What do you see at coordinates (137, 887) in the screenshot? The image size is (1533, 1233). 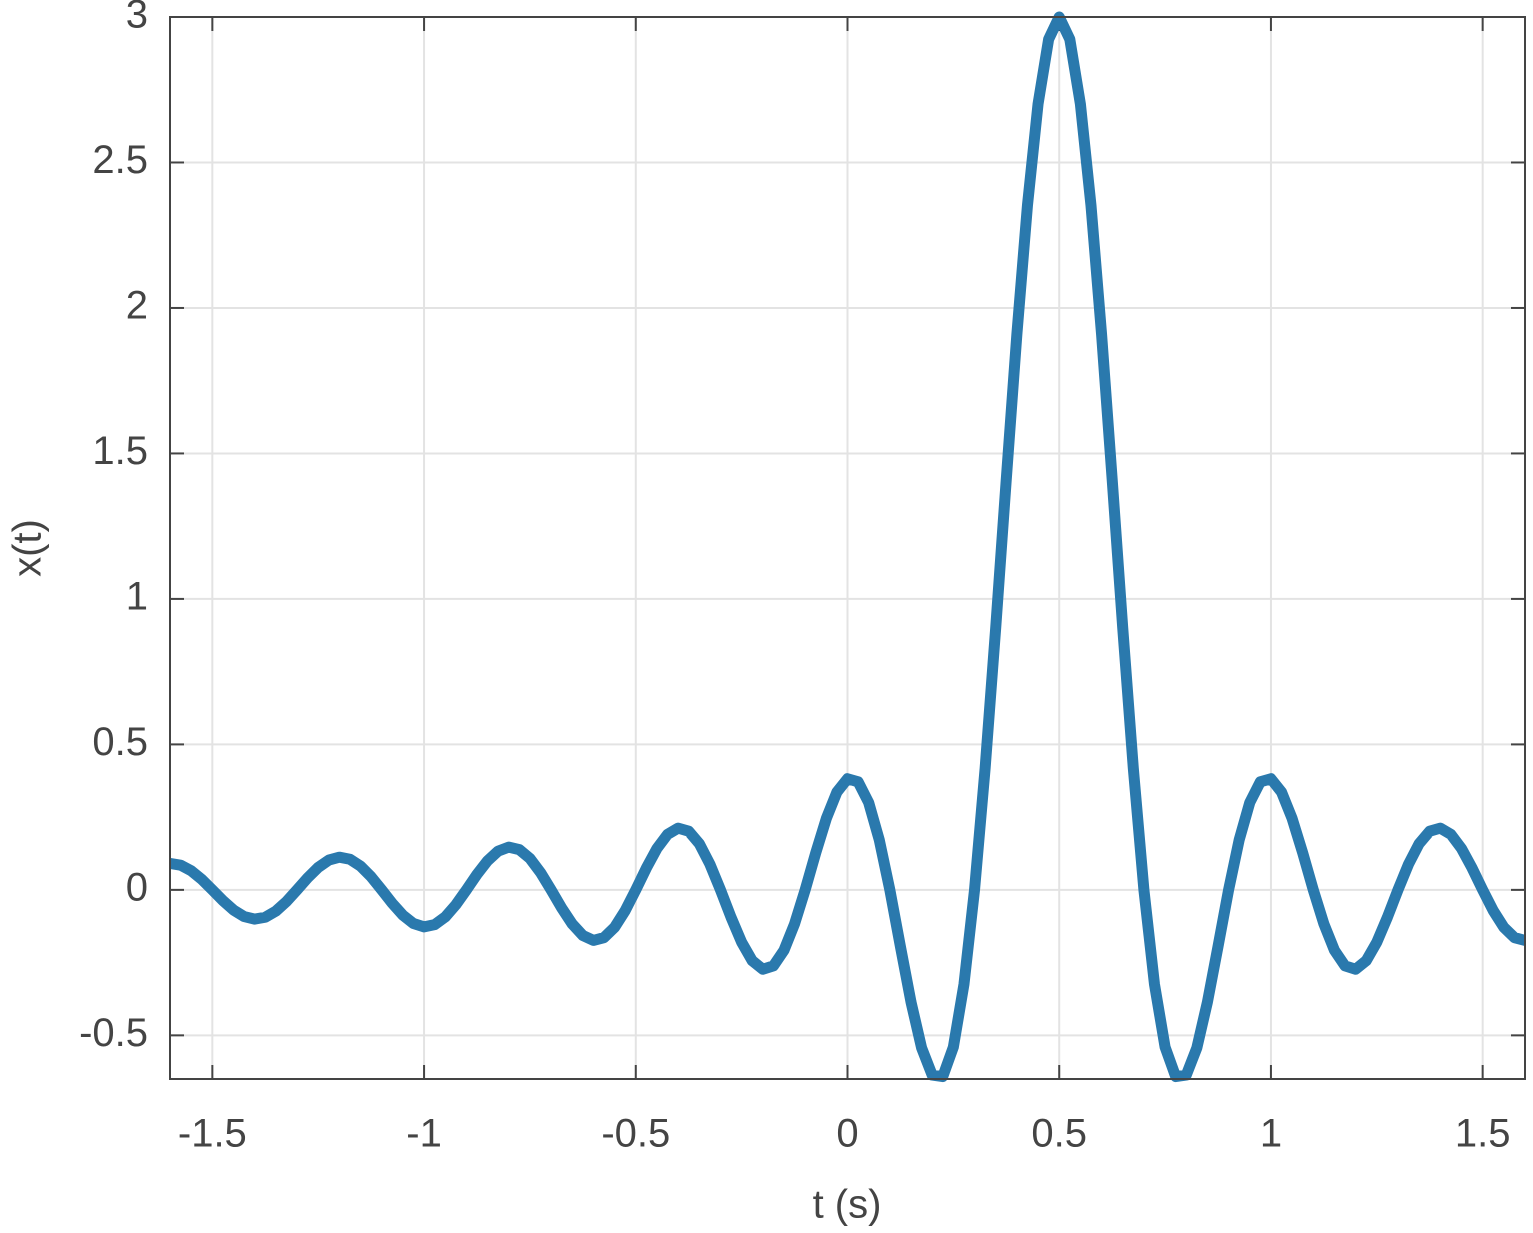 I see `y-tick-label: 0` at bounding box center [137, 887].